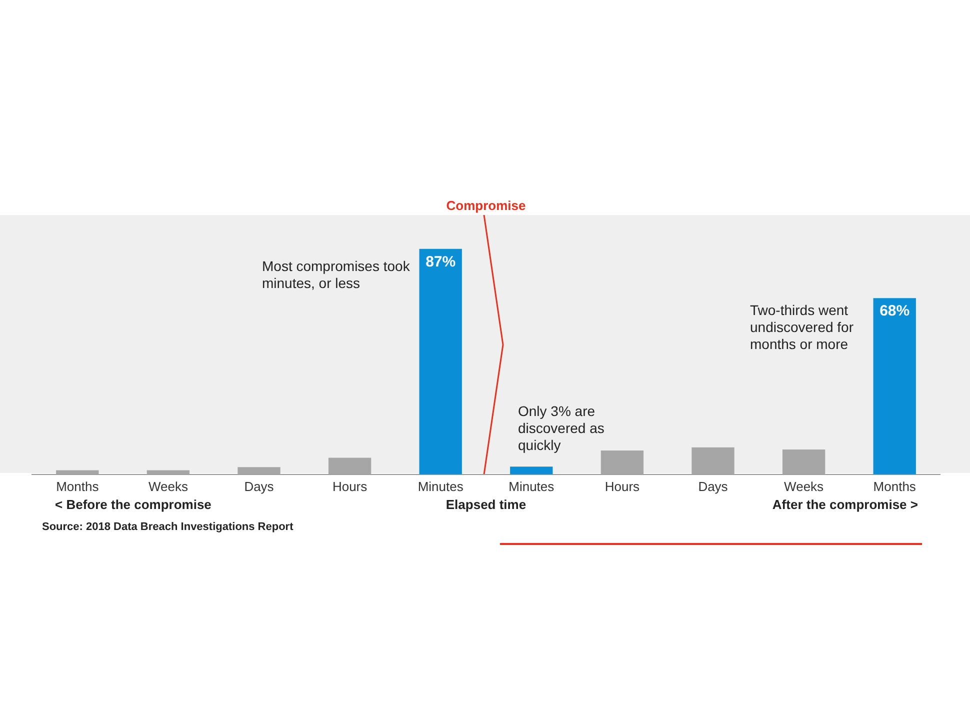 The image size is (970, 725). Describe the element at coordinates (336, 275) in the screenshot. I see `annotation: Most compromises took minutes, or less` at that location.